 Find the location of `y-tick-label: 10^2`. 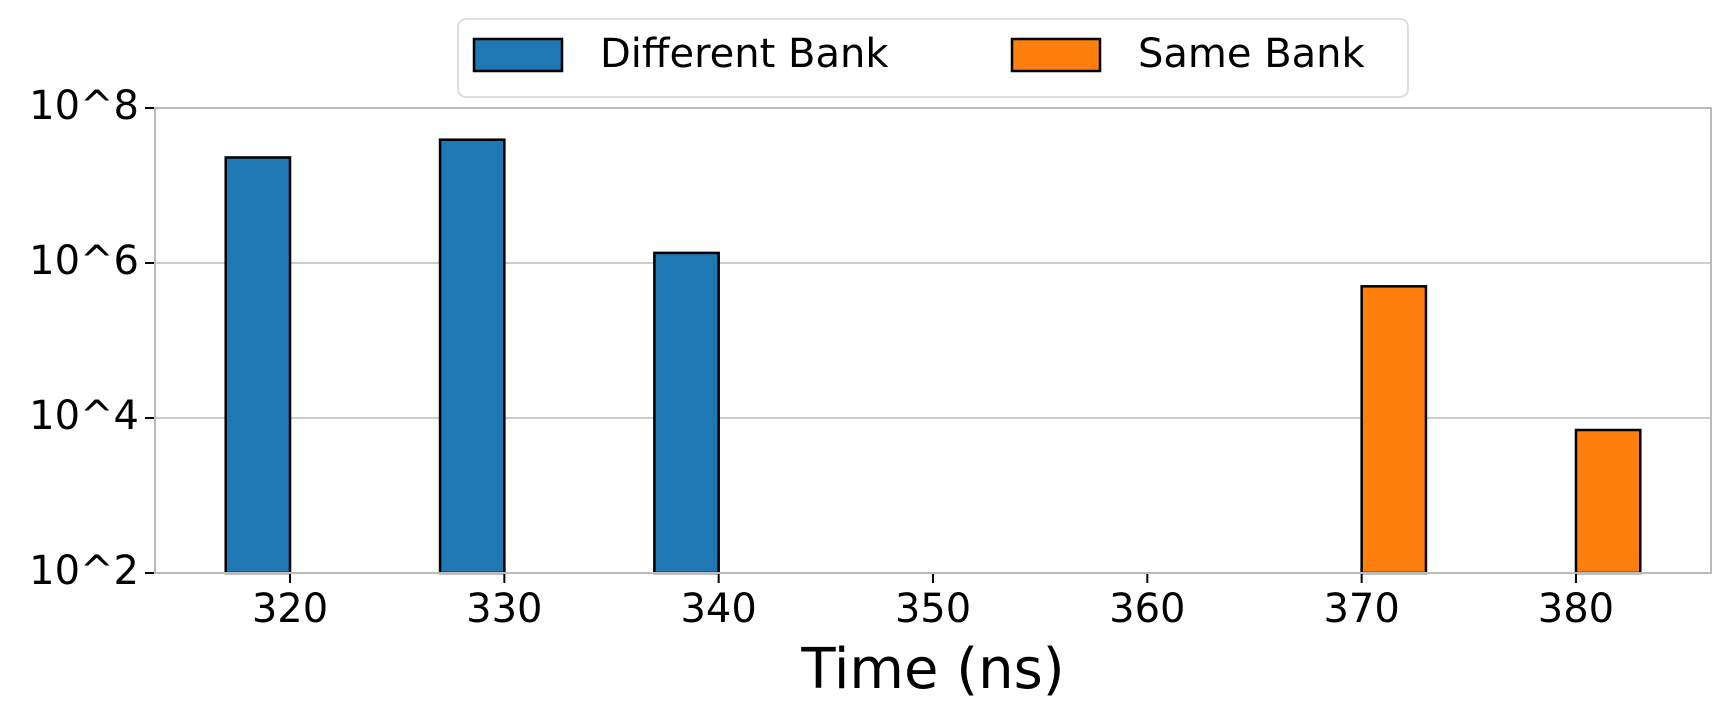

y-tick-label: 10^2 is located at coordinates (84, 571).